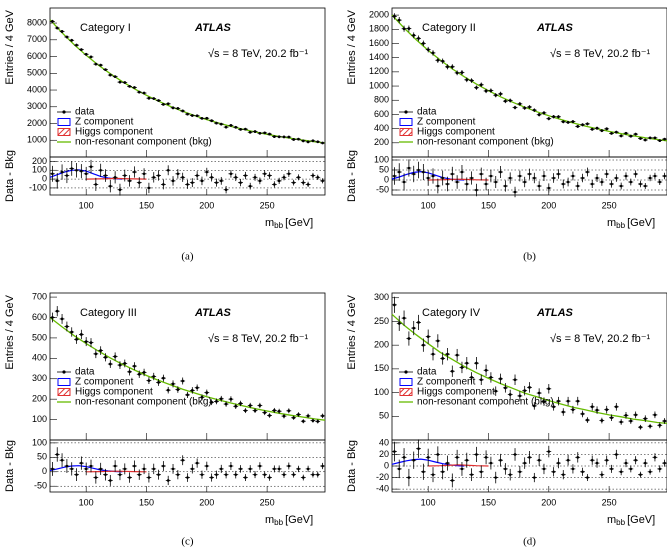  Describe the element at coordinates (529, 542) in the screenshot. I see `panel-caption: (d)` at that location.